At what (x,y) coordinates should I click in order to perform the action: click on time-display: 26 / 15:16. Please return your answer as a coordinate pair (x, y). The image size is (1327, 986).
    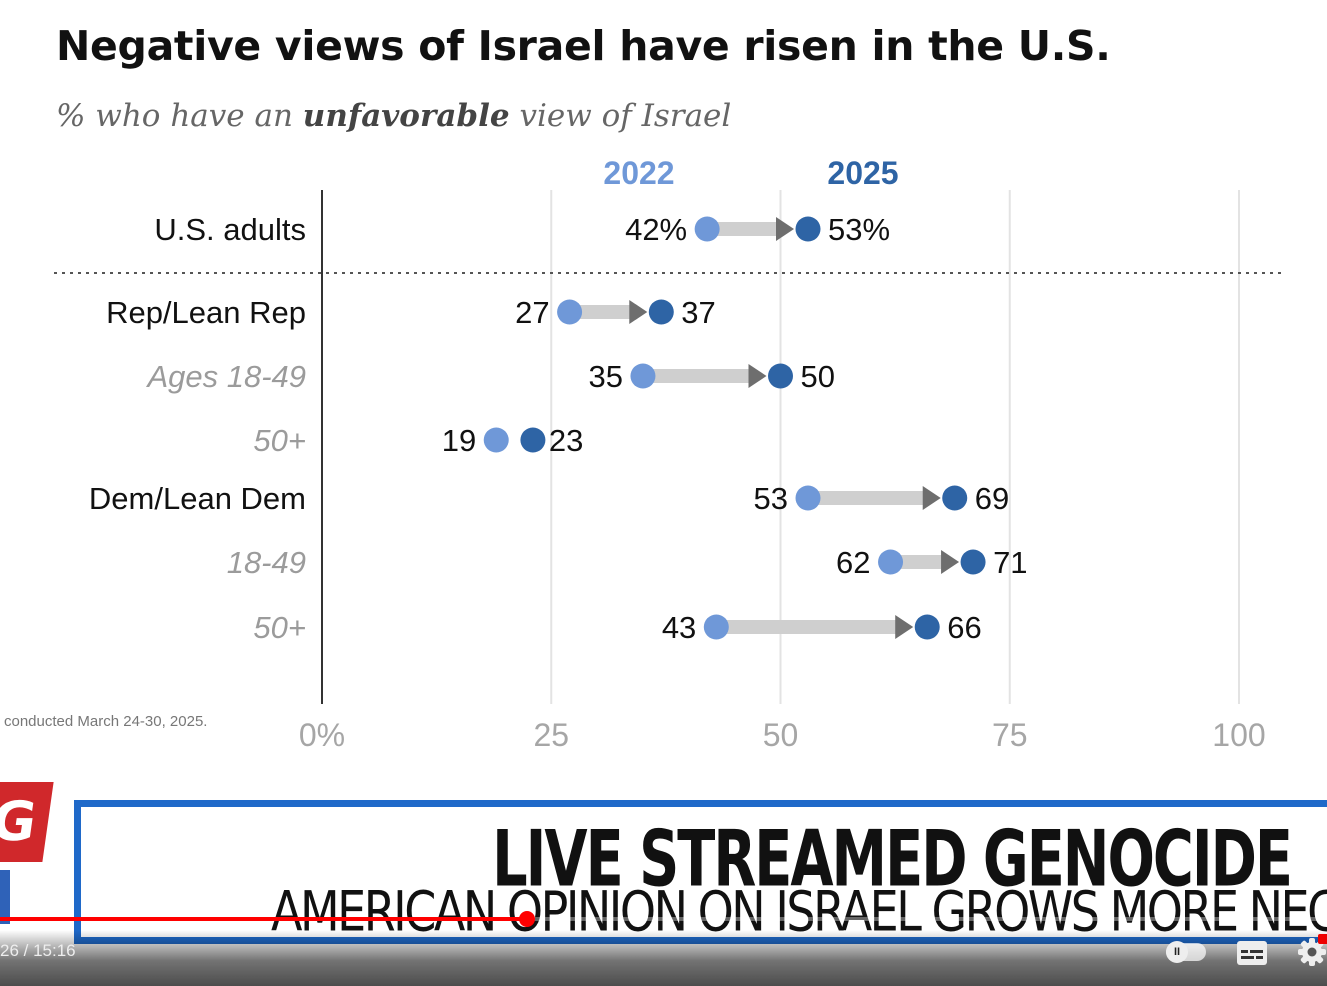
    Looking at the image, I should click on (38, 950).